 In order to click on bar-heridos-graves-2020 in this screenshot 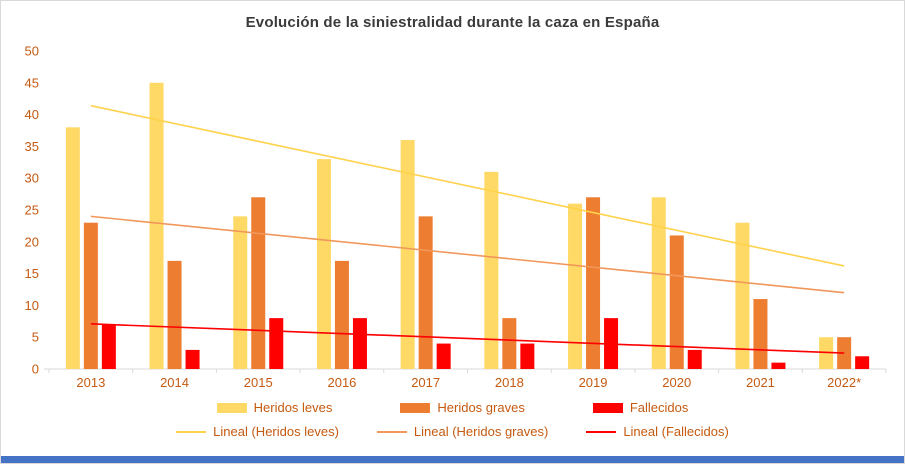, I will do `click(676, 302)`.